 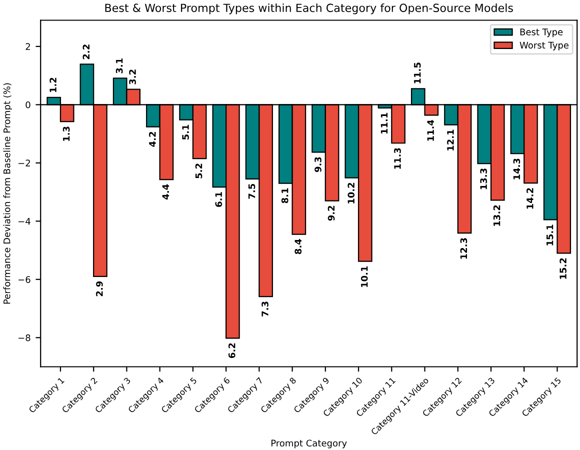 I want to click on annotation: 1.3, so click(x=66, y=133).